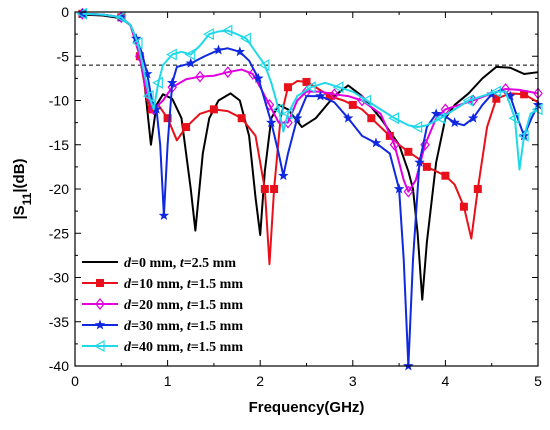  I want to click on x-tick-label: 1, so click(168, 381).